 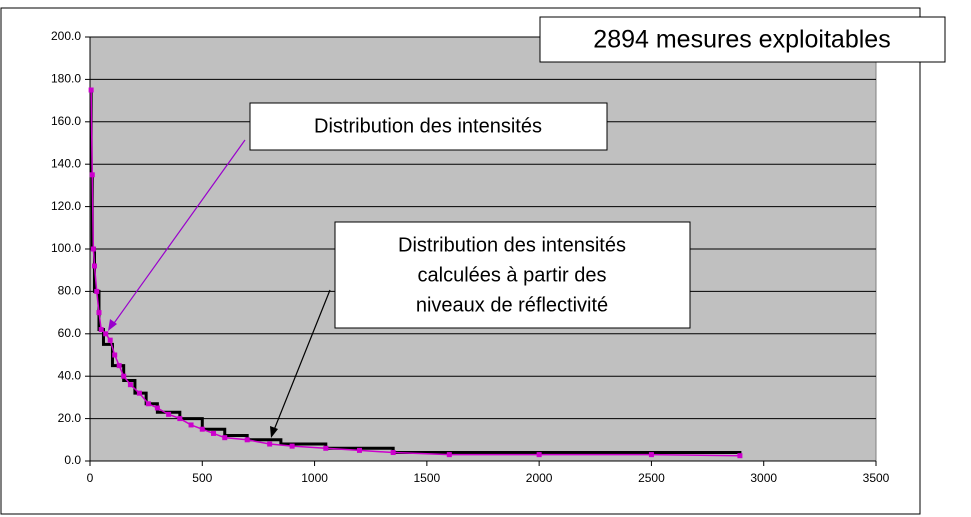 I want to click on y-tick-label: 120.0, so click(x=66, y=206).